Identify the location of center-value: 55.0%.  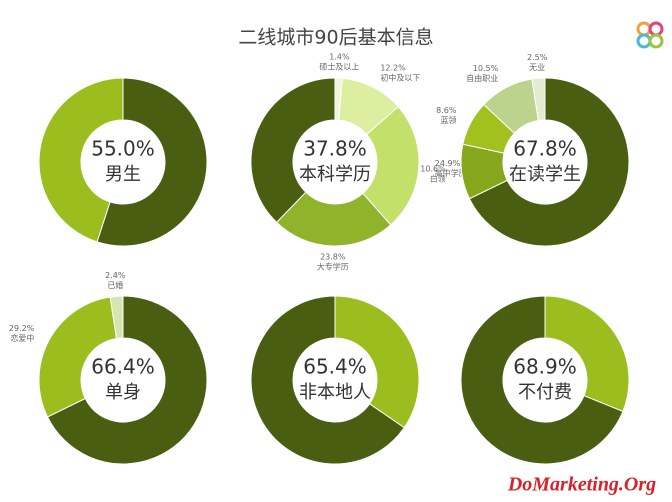
(123, 149).